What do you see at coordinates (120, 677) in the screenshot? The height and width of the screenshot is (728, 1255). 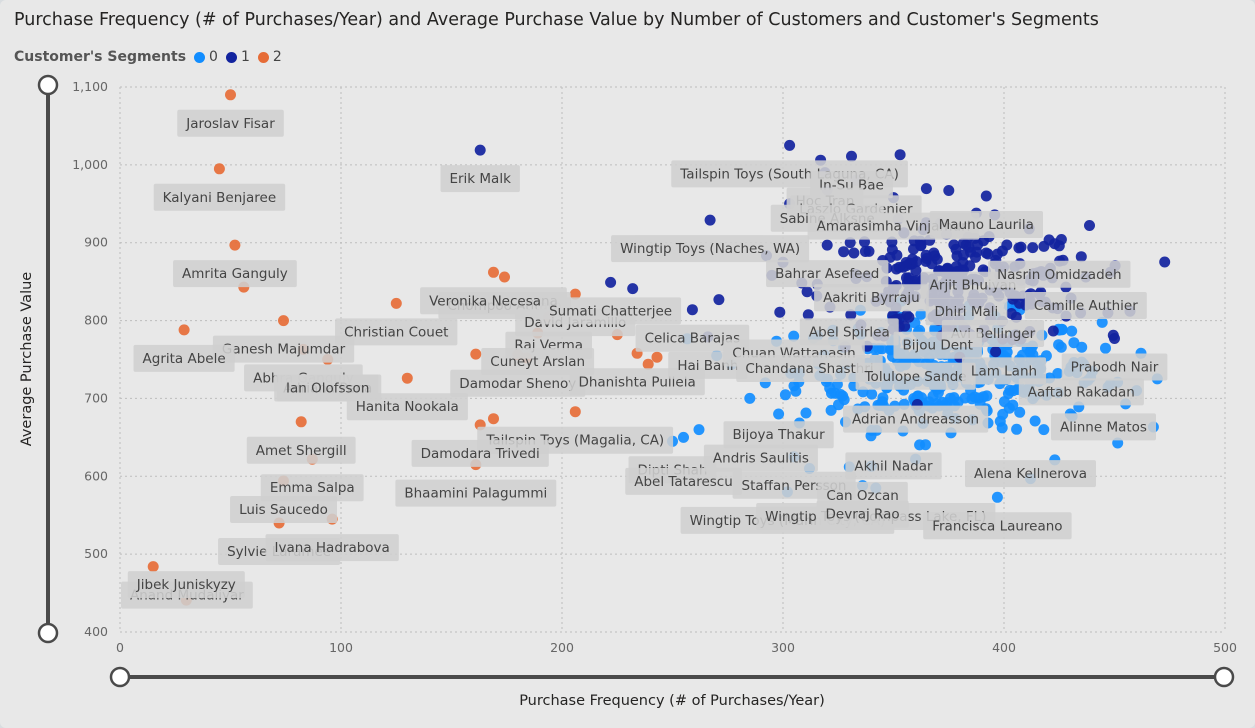 I see `x-range-slider-min-handle` at bounding box center [120, 677].